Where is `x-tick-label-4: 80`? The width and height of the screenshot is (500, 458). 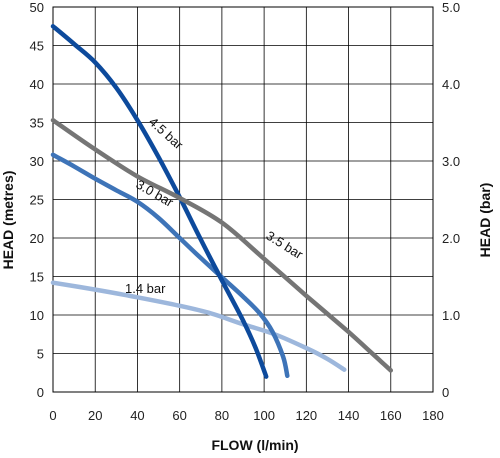 x-tick-label-4: 80 is located at coordinates (222, 415).